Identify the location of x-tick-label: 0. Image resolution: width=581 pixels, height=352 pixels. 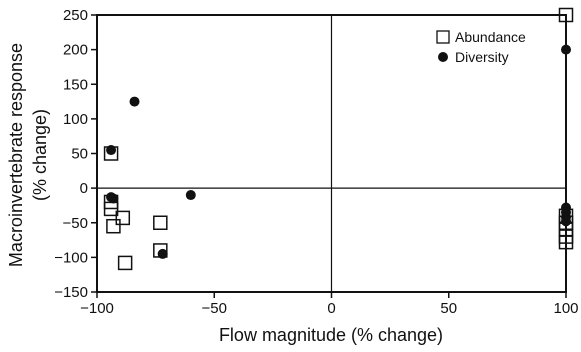
(331, 308).